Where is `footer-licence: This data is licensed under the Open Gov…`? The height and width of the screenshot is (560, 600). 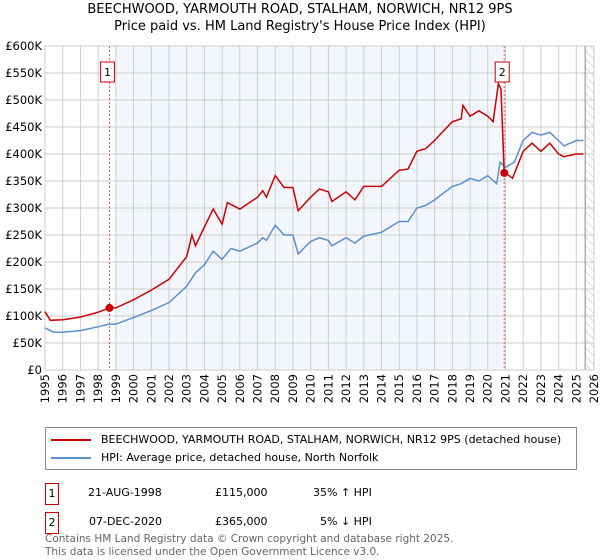
footer-licence: This data is licensed under the Open Gov… is located at coordinates (212, 552).